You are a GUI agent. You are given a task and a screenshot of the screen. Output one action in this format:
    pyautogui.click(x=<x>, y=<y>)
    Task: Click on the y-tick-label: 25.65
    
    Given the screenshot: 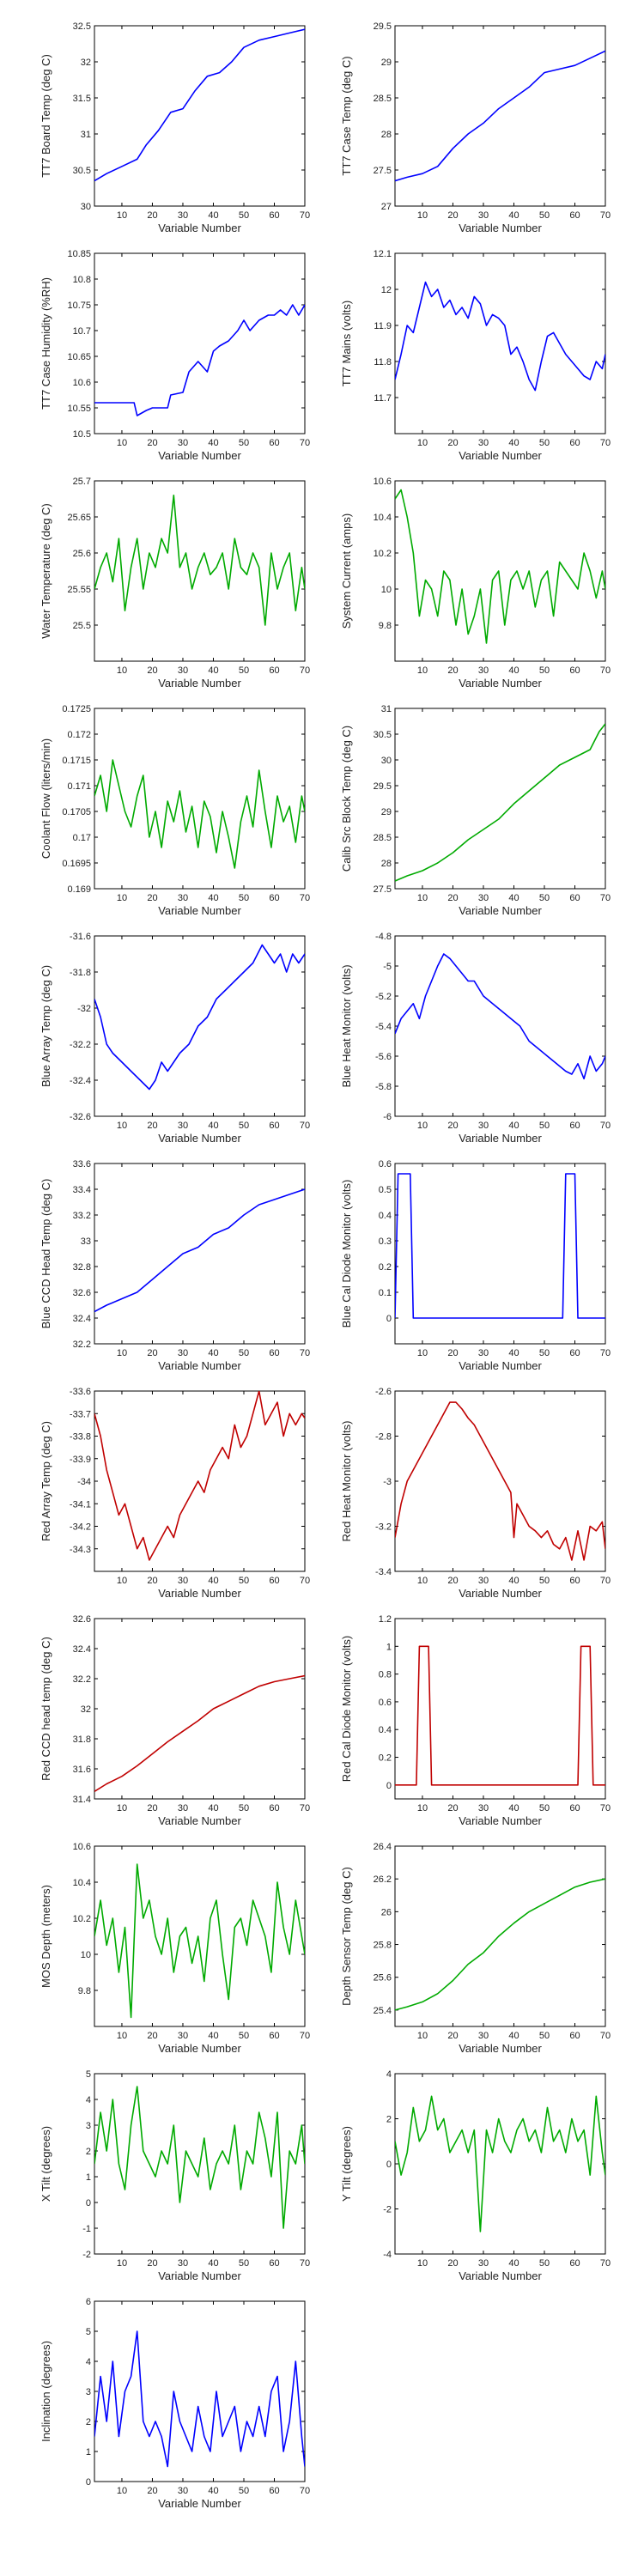 What is the action you would take?
    pyautogui.click(x=79, y=518)
    